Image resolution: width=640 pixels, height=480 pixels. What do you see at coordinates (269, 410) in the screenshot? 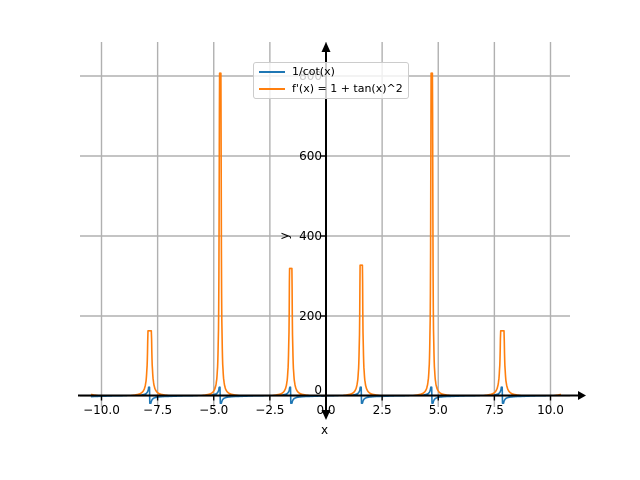
I see `x-tick-label: −2.5` at bounding box center [269, 410].